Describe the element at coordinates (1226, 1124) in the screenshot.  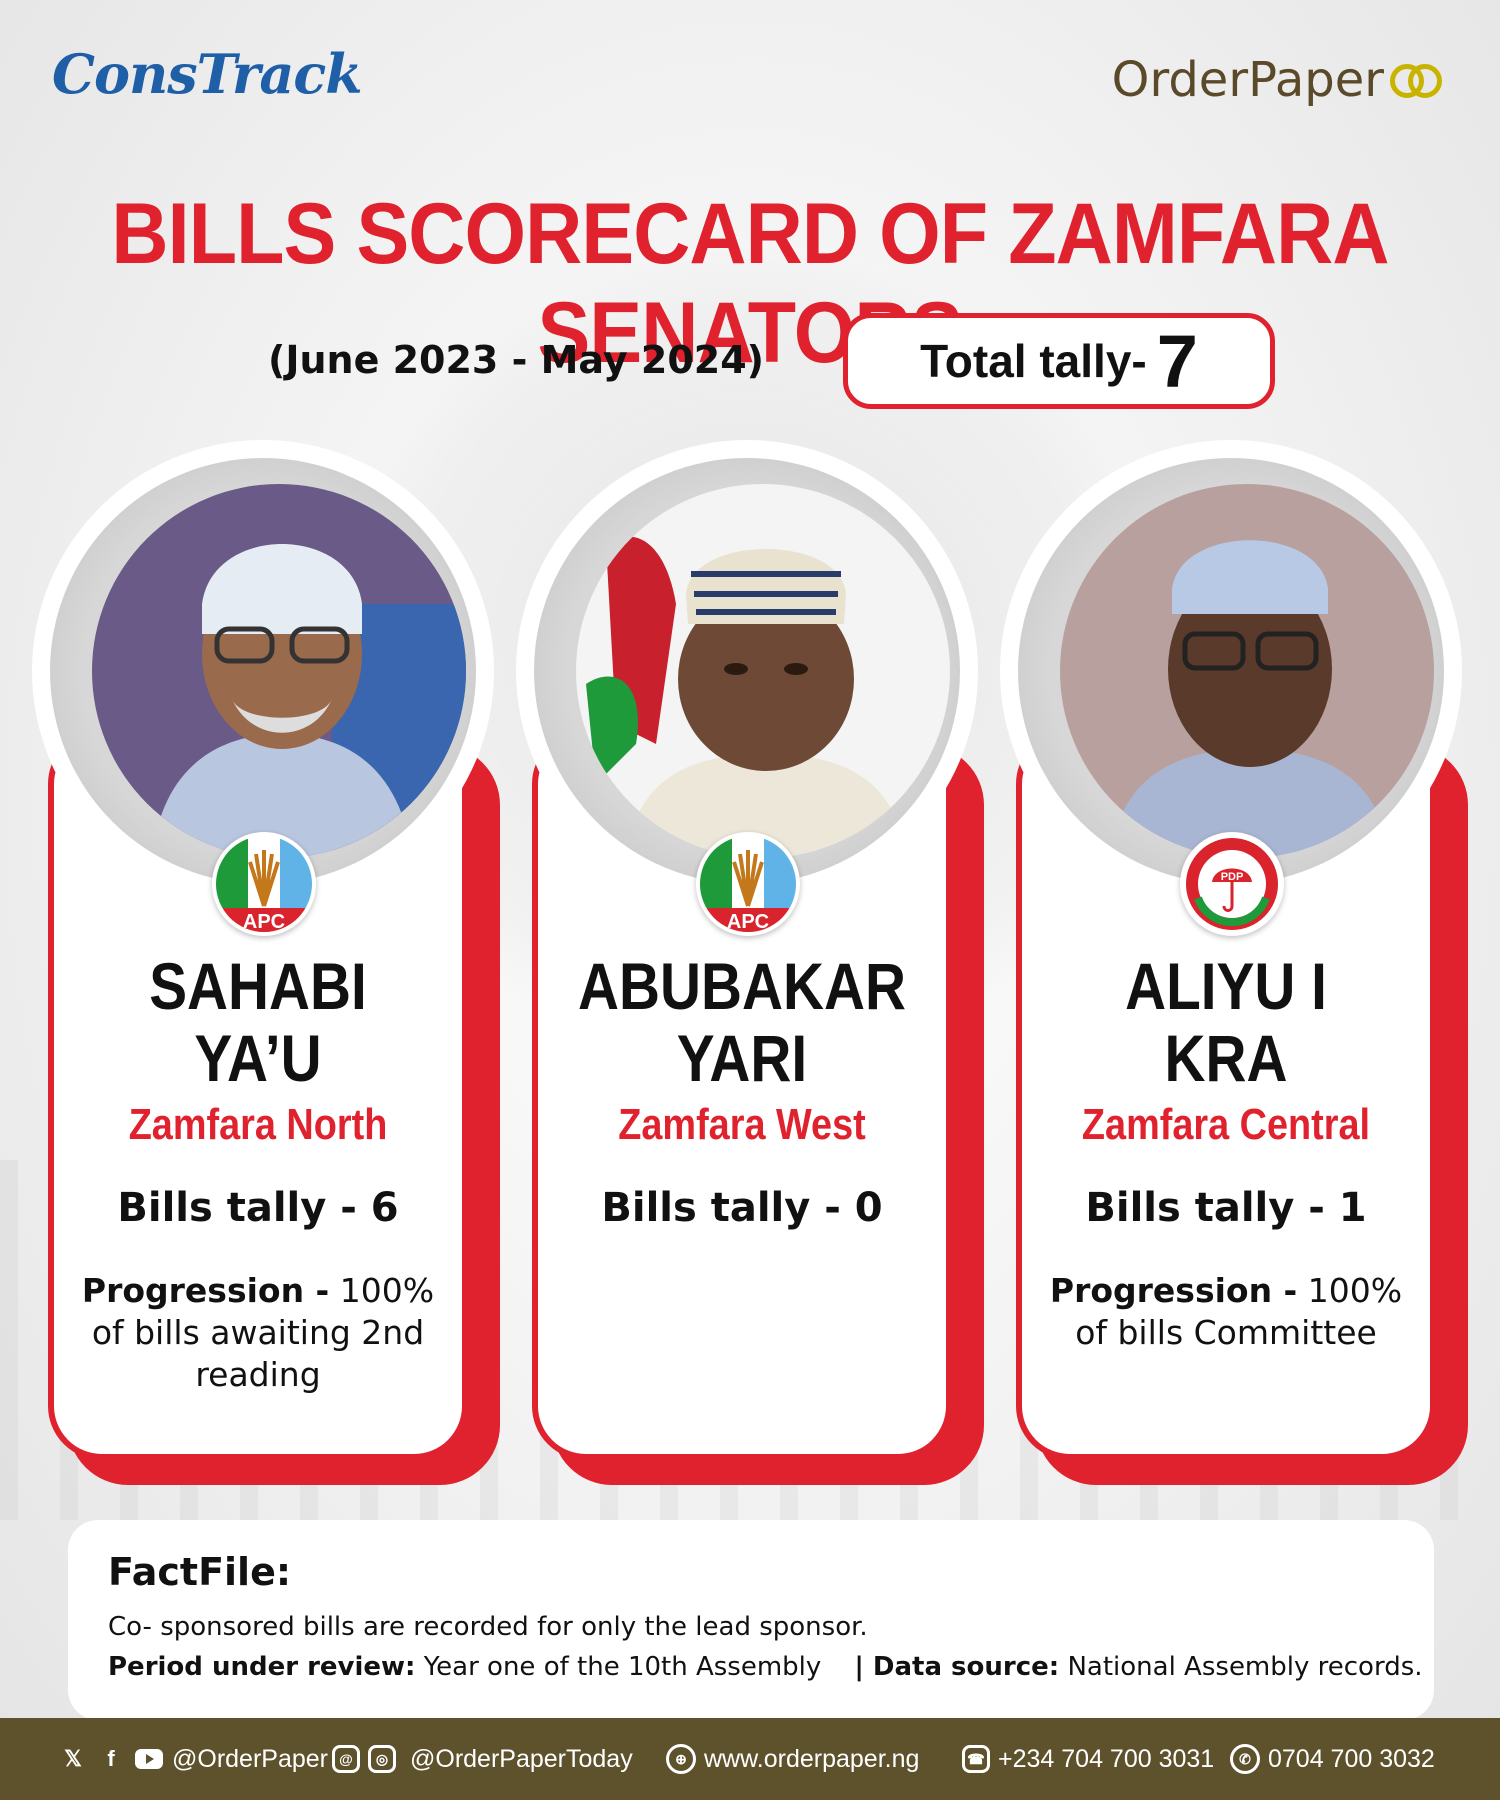
I see `senatorial-district: Zamfara Central` at that location.